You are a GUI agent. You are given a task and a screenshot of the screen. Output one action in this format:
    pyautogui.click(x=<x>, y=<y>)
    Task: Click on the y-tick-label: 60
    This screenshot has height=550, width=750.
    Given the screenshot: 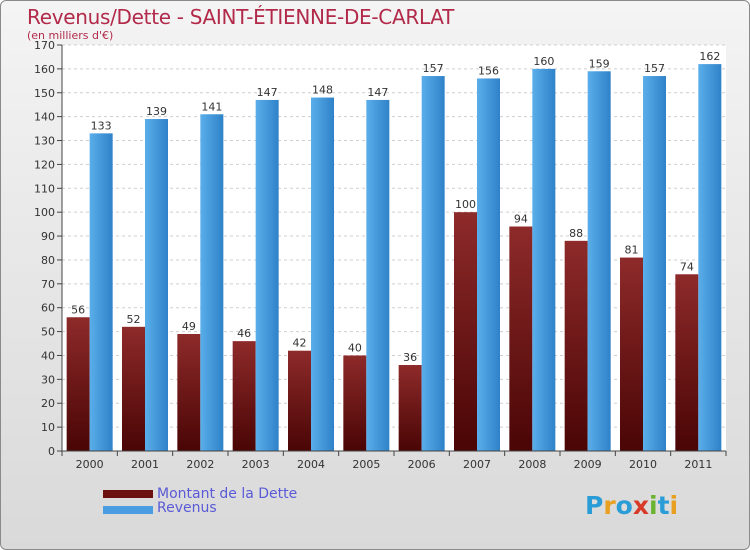 What is the action you would take?
    pyautogui.click(x=48, y=308)
    